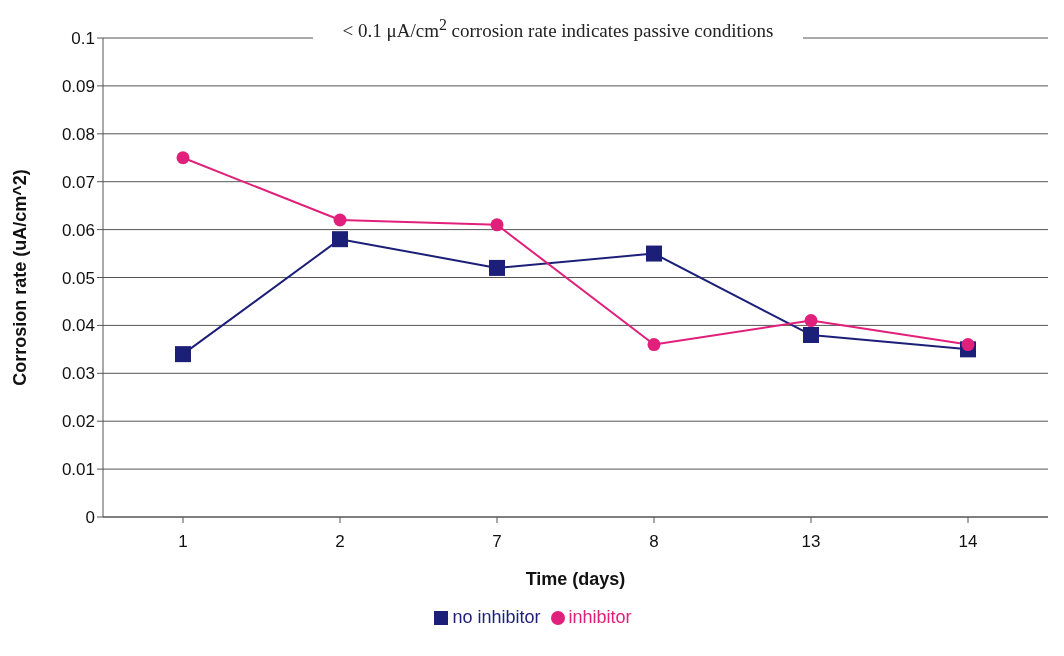  I want to click on y-tick-label: 0.01, so click(78, 470).